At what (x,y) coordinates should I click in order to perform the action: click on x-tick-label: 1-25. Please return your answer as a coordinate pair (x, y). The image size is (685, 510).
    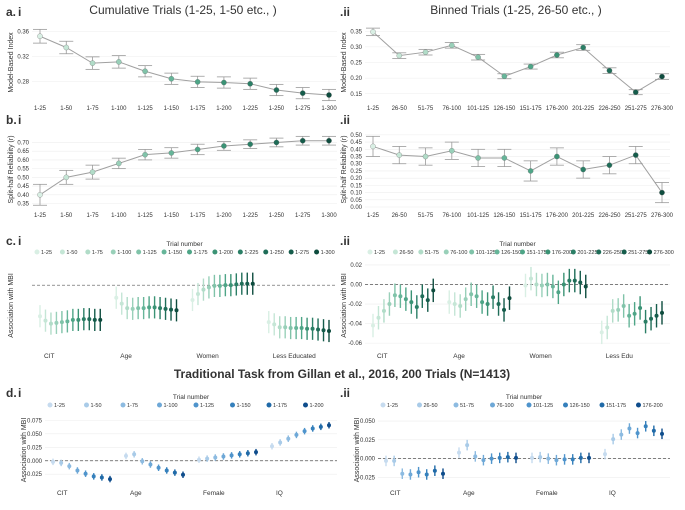
    Looking at the image, I should click on (40, 109).